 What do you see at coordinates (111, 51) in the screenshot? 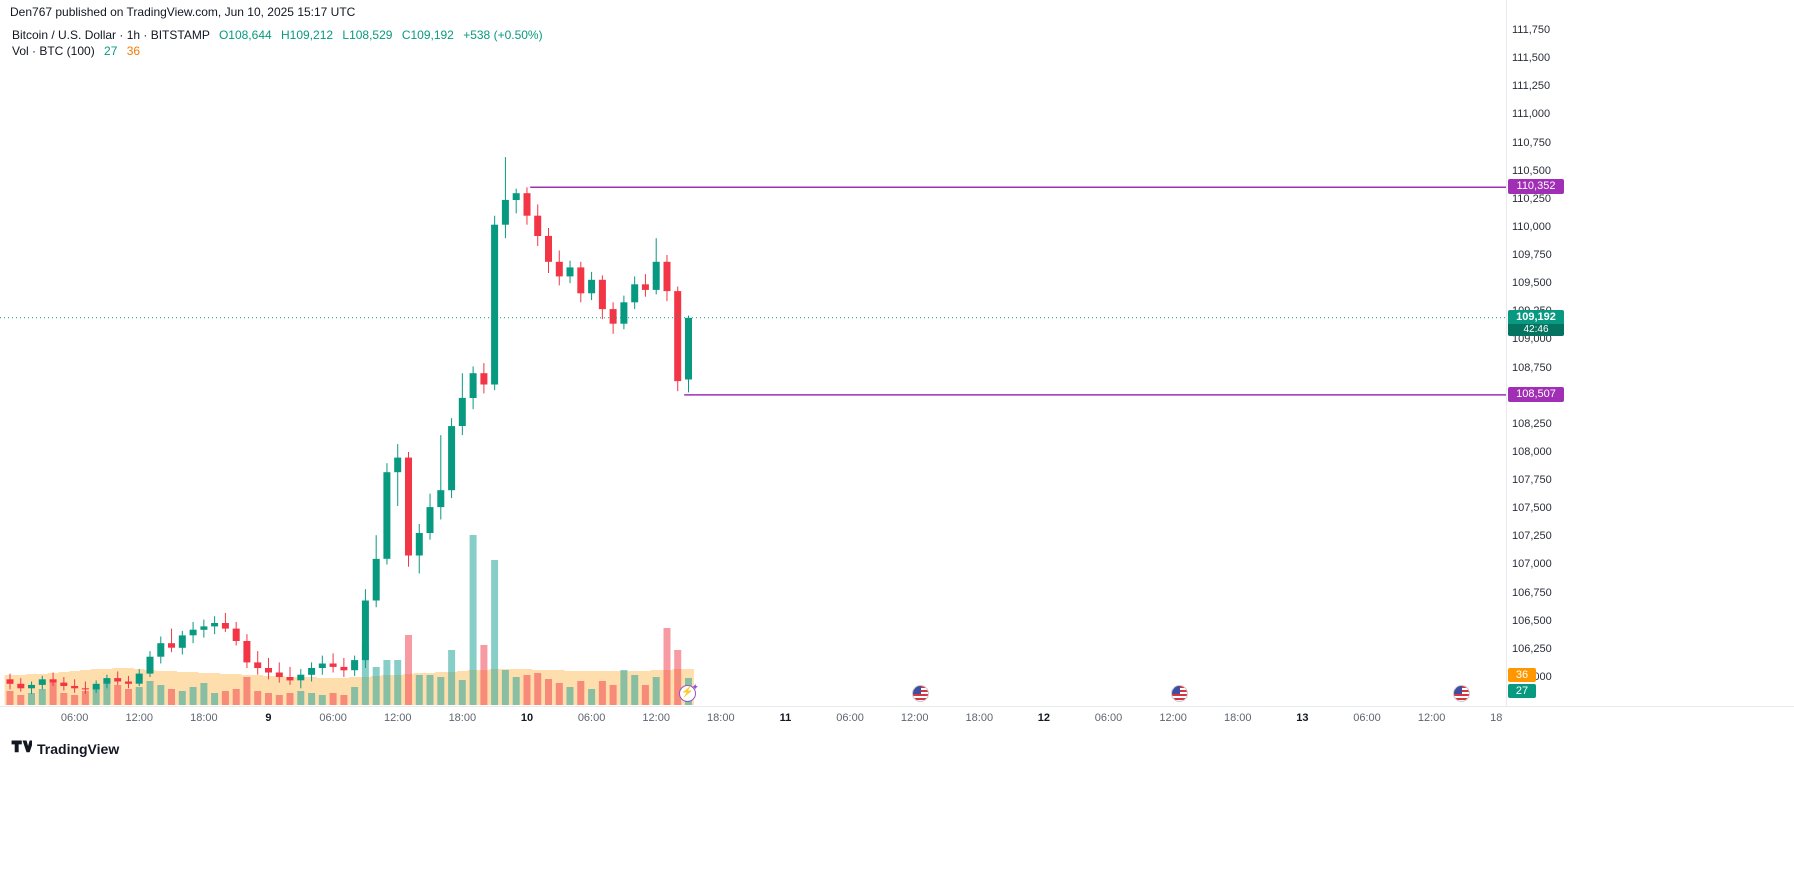
I see `volume-current-value: 27` at bounding box center [111, 51].